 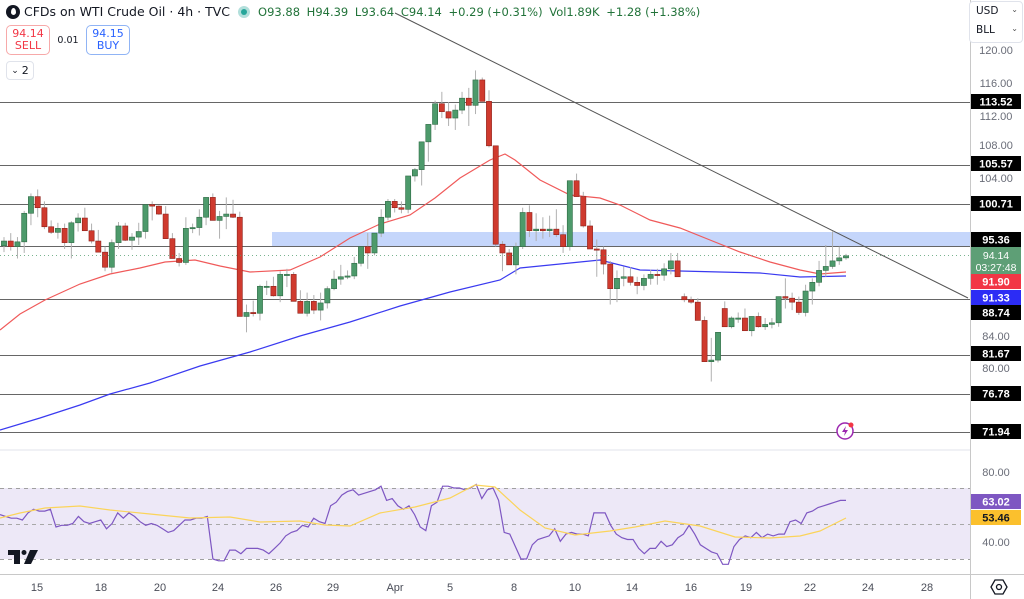 I want to click on unit-select: BLL ⌄, so click(x=996, y=30).